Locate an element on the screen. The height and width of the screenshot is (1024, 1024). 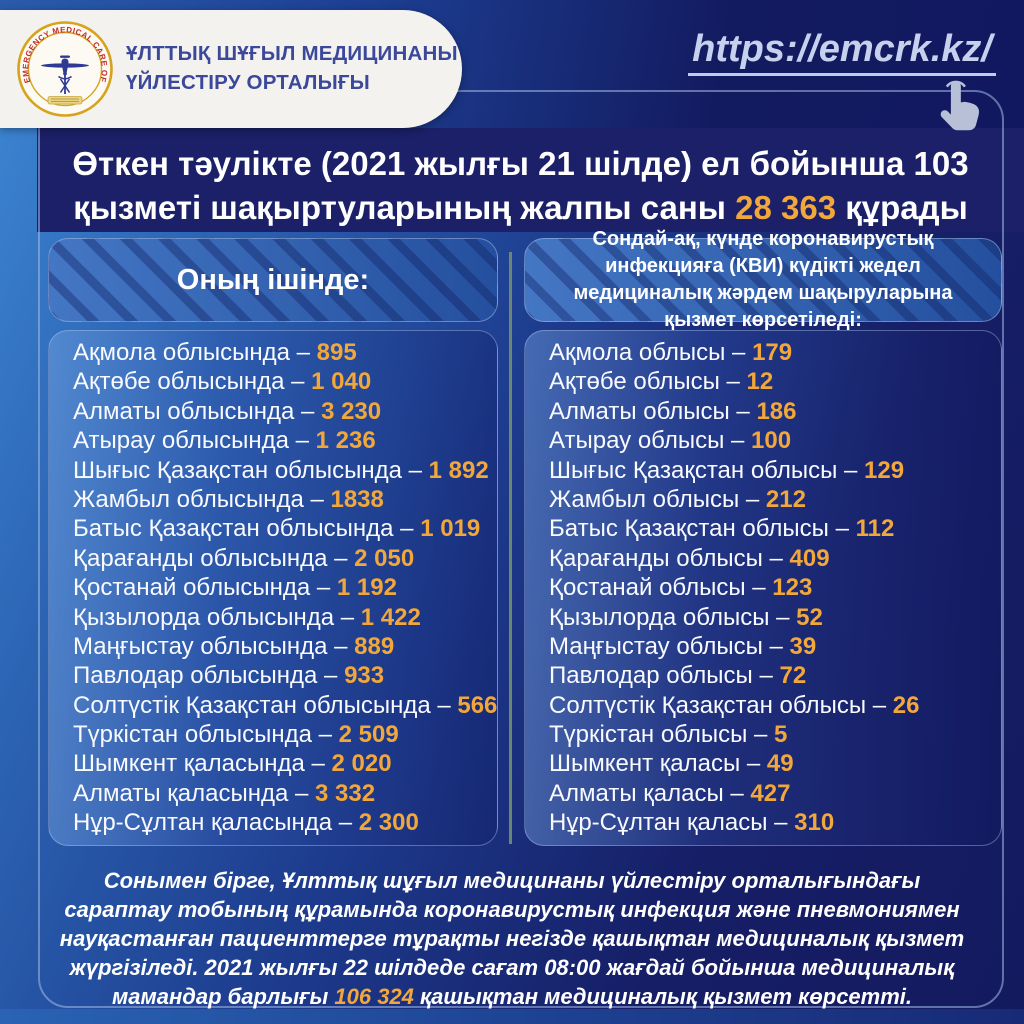
region-label: Атырау облысы – is located at coordinates (650, 441).